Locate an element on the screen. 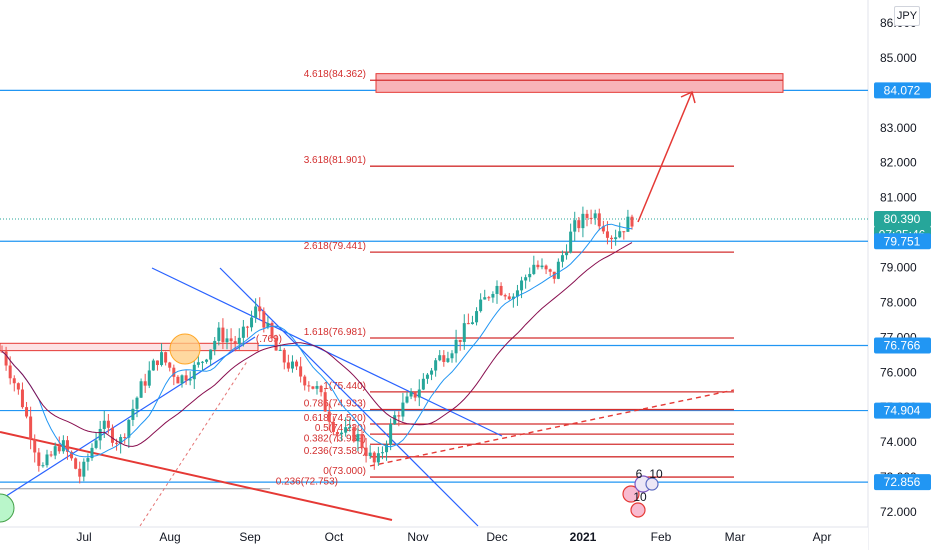 This screenshot has height=550, width=932. highlight-circle-green is located at coordinates (7, 508).